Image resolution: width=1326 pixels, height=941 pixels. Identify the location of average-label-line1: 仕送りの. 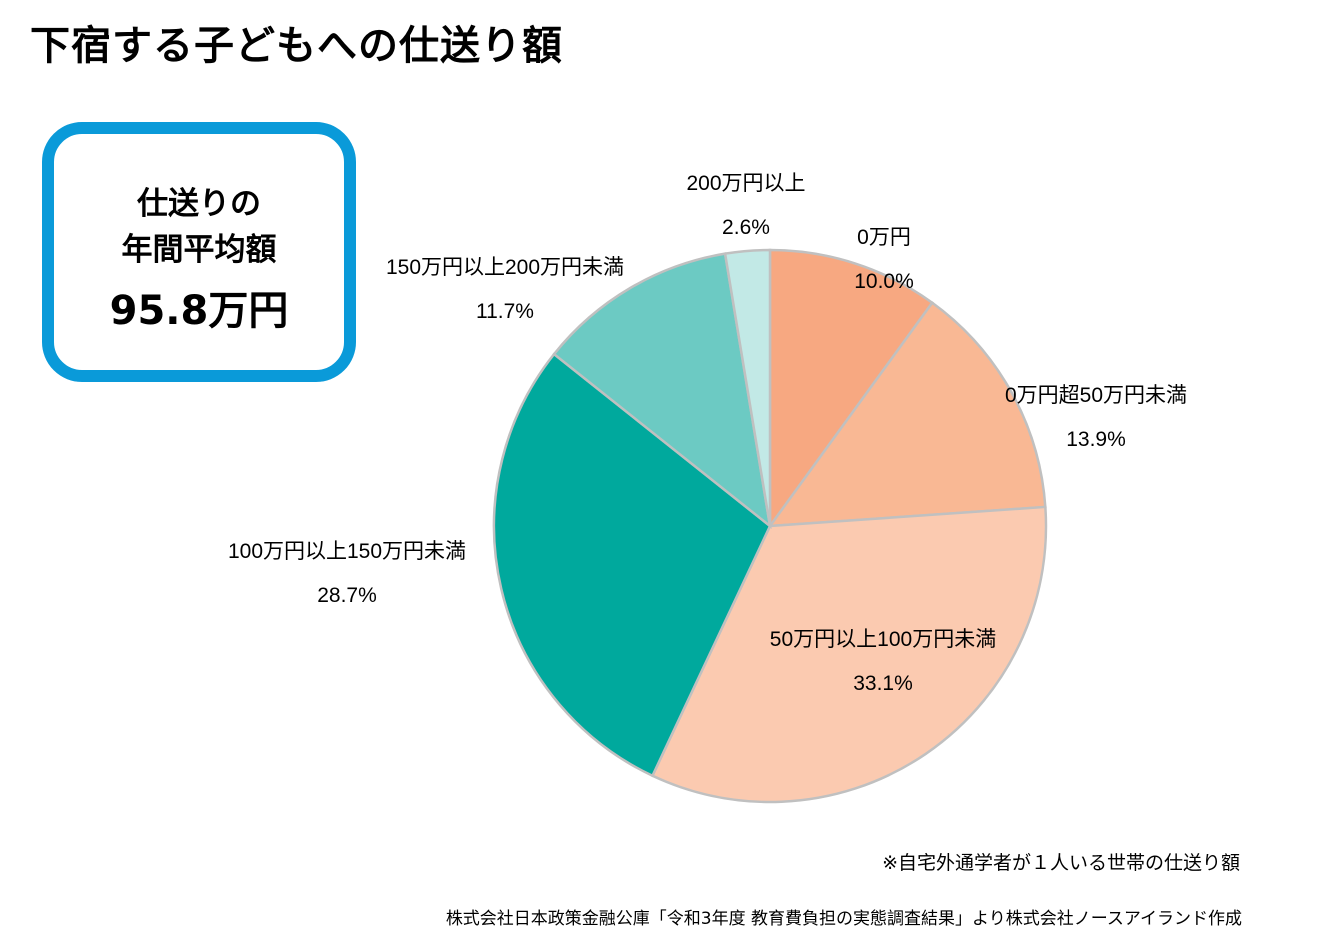
(199, 204).